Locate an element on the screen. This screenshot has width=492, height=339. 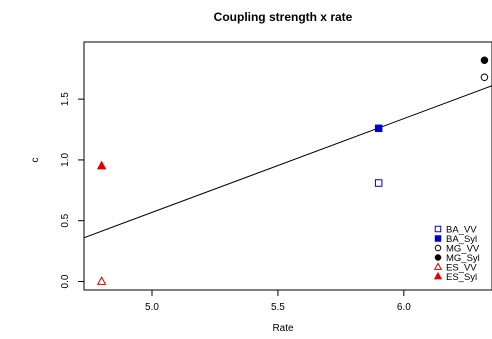
x-tick-label: 6.0 is located at coordinates (404, 307).